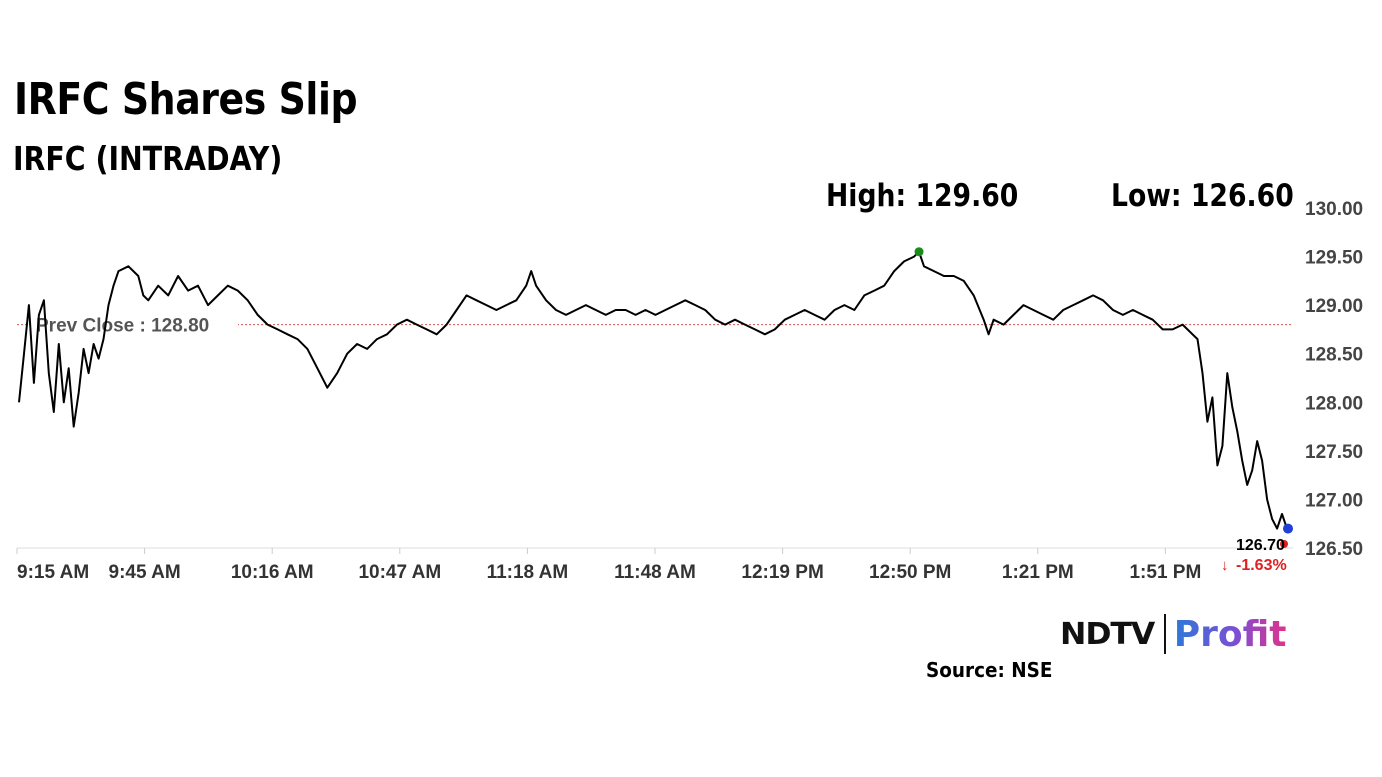  I want to click on day-high-label: High: 129.60, so click(922, 196).